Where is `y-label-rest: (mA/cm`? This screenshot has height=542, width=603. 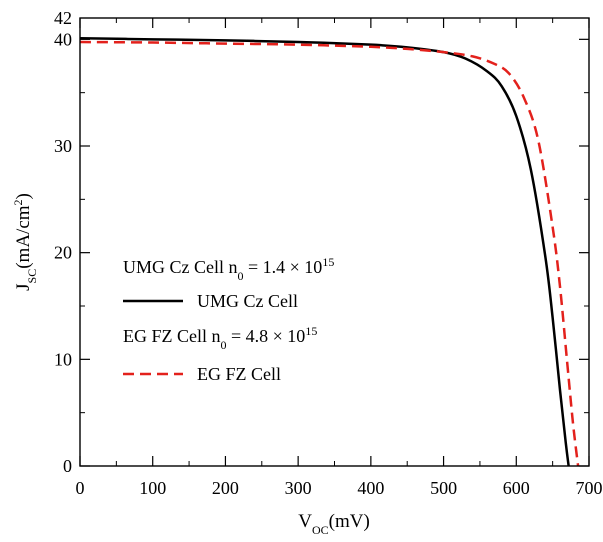 y-label-rest: (mA/cm is located at coordinates (23, 237).